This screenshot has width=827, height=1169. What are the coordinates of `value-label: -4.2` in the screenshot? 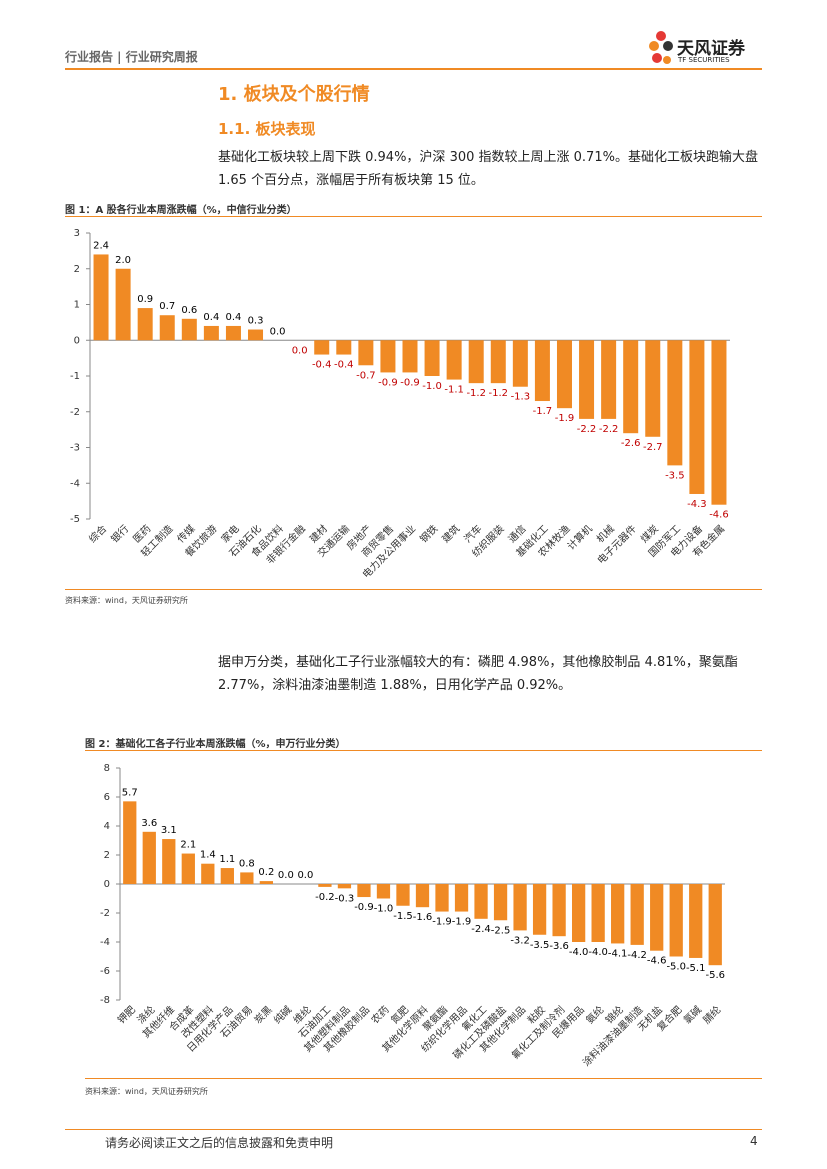 It's located at (637, 955).